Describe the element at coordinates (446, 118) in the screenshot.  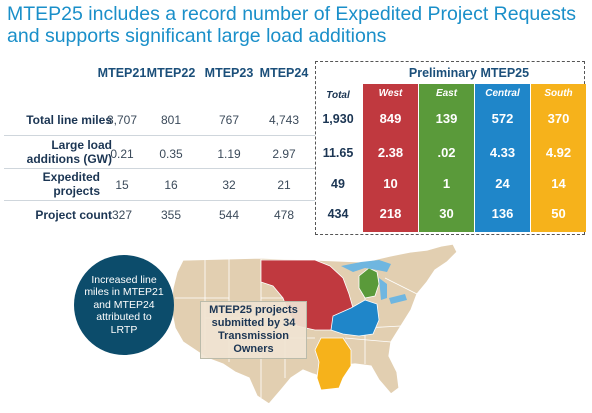
I see `region-value-east: 139` at that location.